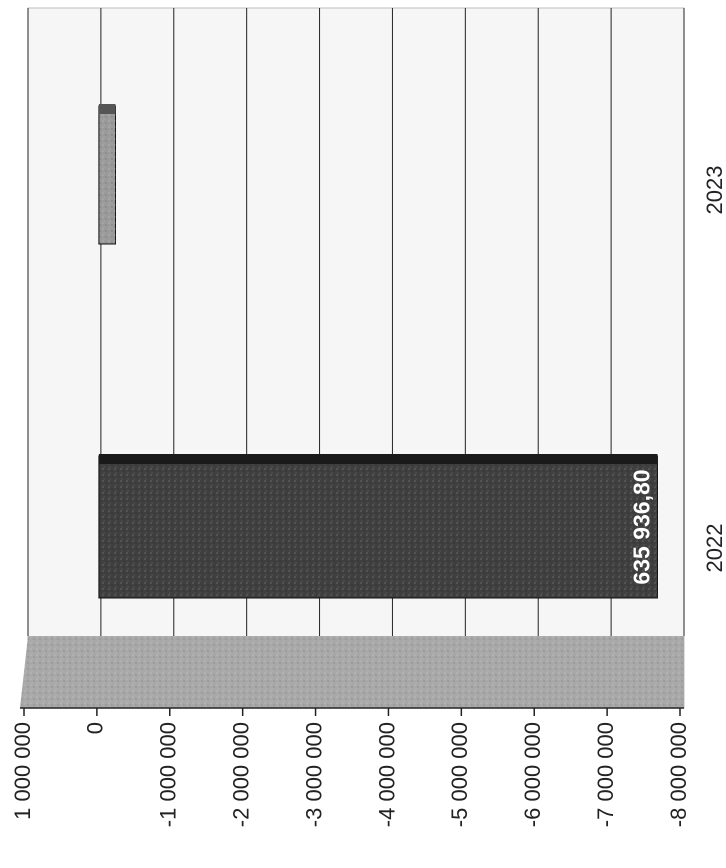  I want to click on data-label: 635 936,80, so click(641, 526).